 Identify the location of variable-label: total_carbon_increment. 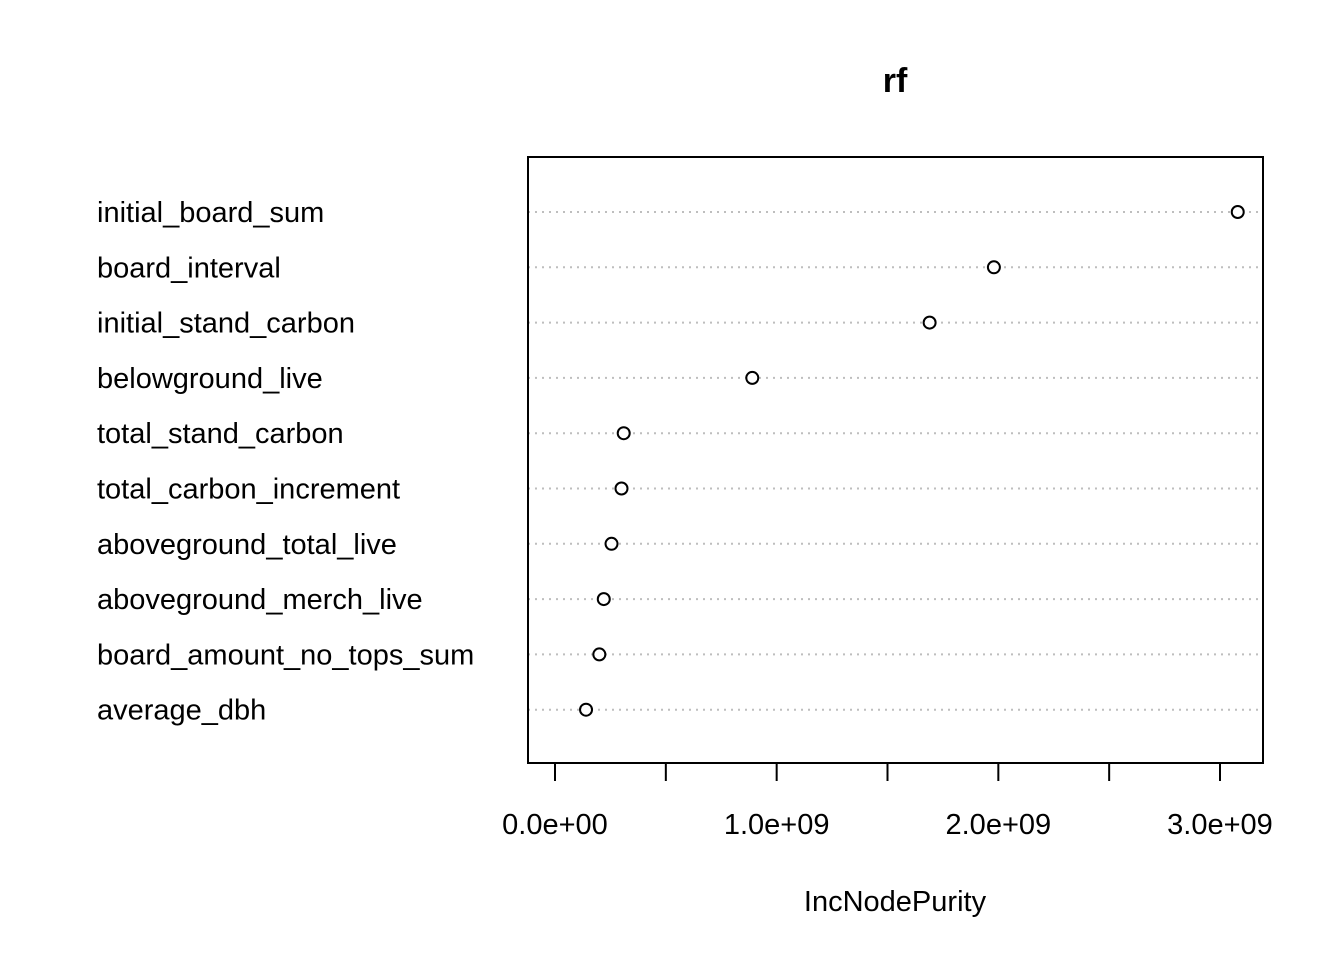
(248, 490).